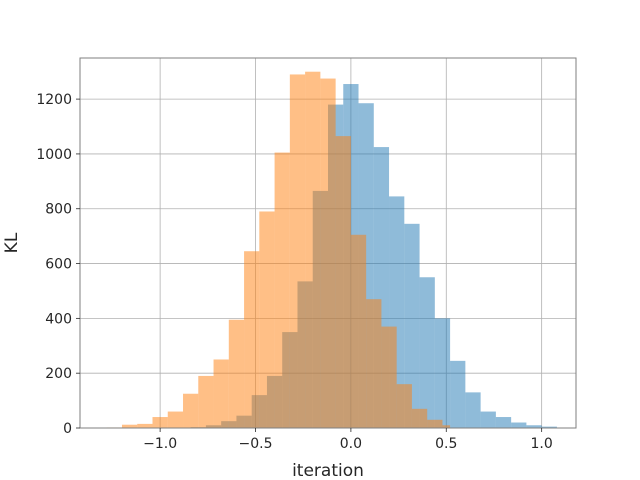 The image size is (640, 480). I want to click on x-axis-label: iteration, so click(328, 470).